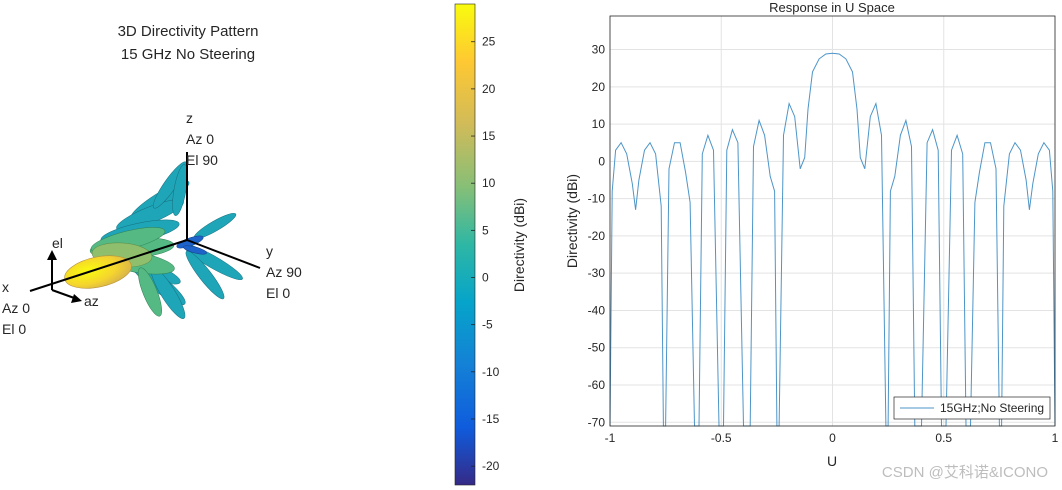 This screenshot has height=490, width=1062. Describe the element at coordinates (599, 124) in the screenshot. I see `y-tick-label: 10` at that location.